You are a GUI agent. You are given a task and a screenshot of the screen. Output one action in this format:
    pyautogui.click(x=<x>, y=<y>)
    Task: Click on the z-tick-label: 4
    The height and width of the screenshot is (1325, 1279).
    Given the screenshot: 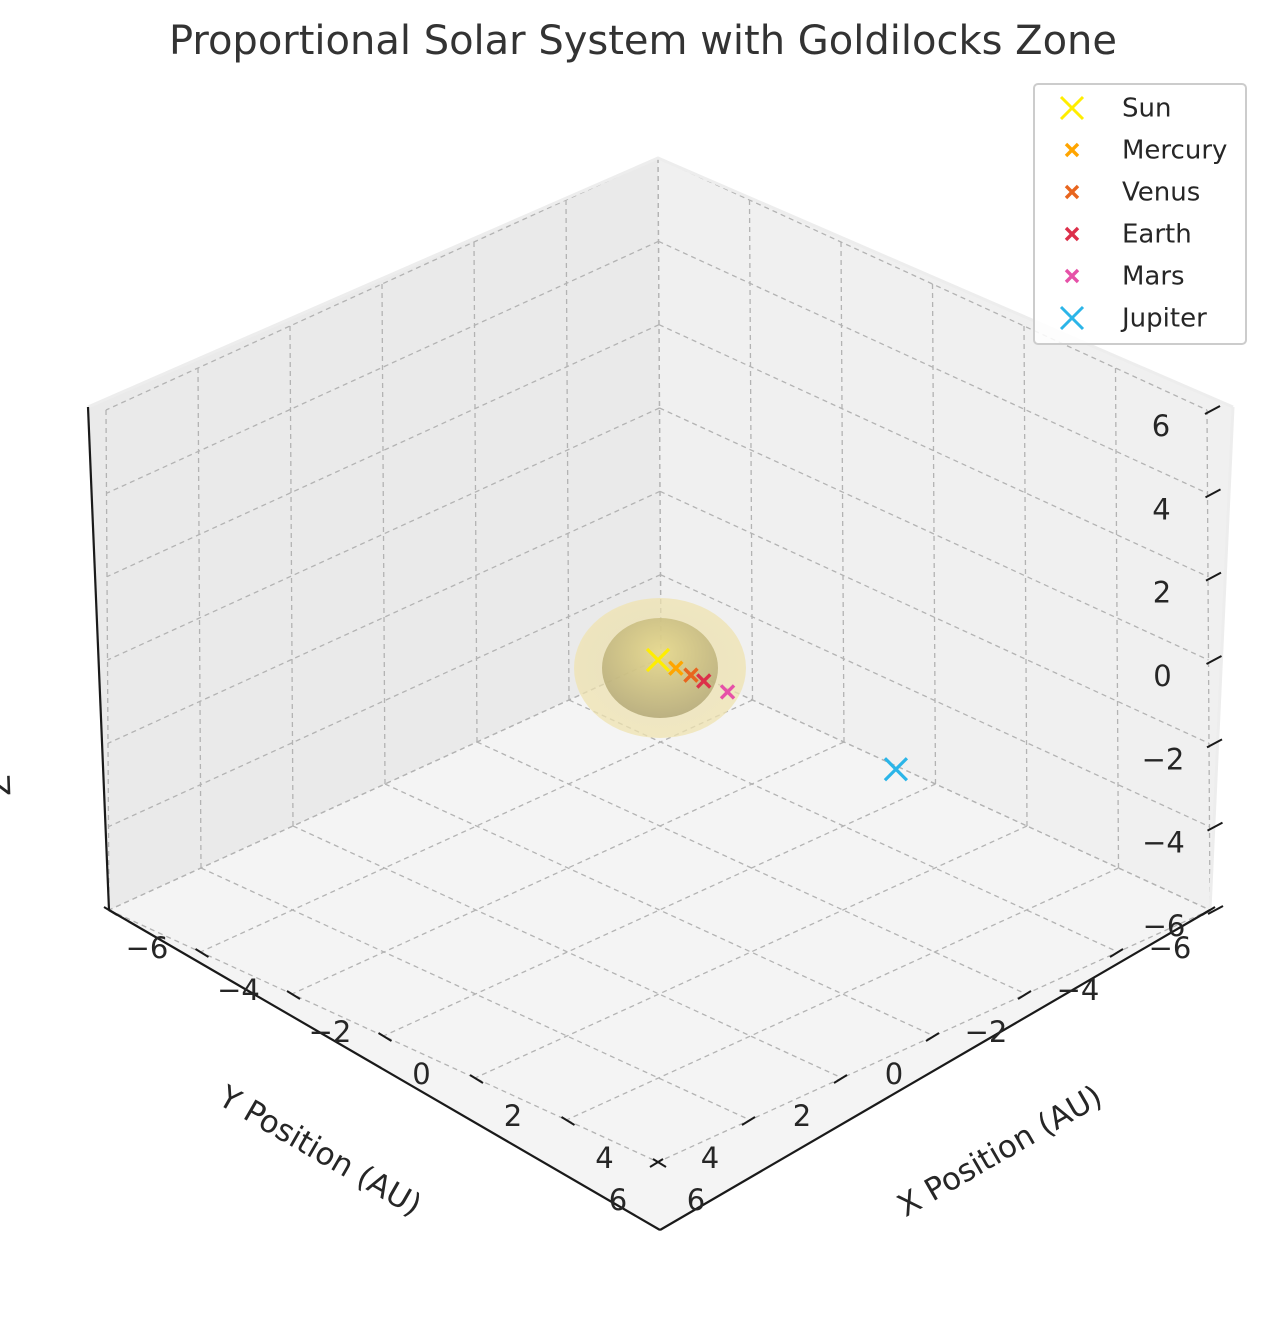 What is the action you would take?
    pyautogui.click(x=1161, y=509)
    